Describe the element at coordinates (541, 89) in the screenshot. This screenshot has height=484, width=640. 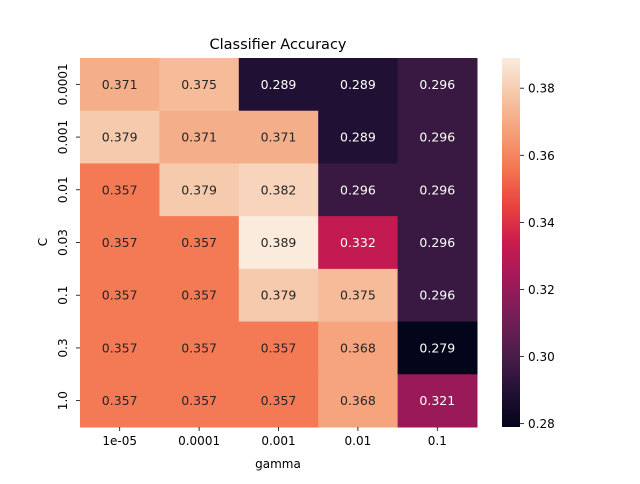
I see `colorbar-tick-label: 0.38` at that location.